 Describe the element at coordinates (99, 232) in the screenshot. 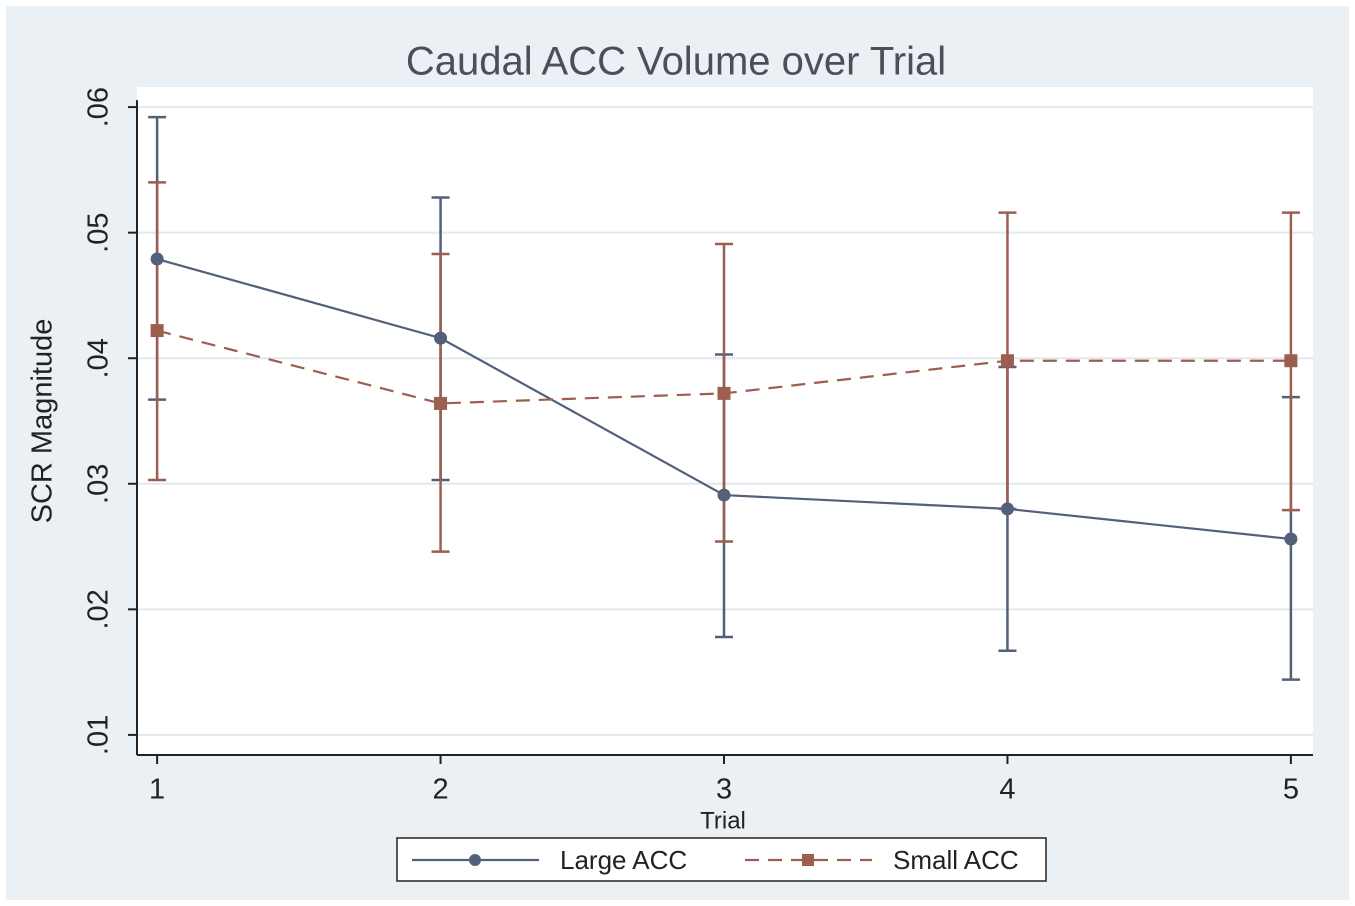

I see `y-tick-label: .05` at that location.